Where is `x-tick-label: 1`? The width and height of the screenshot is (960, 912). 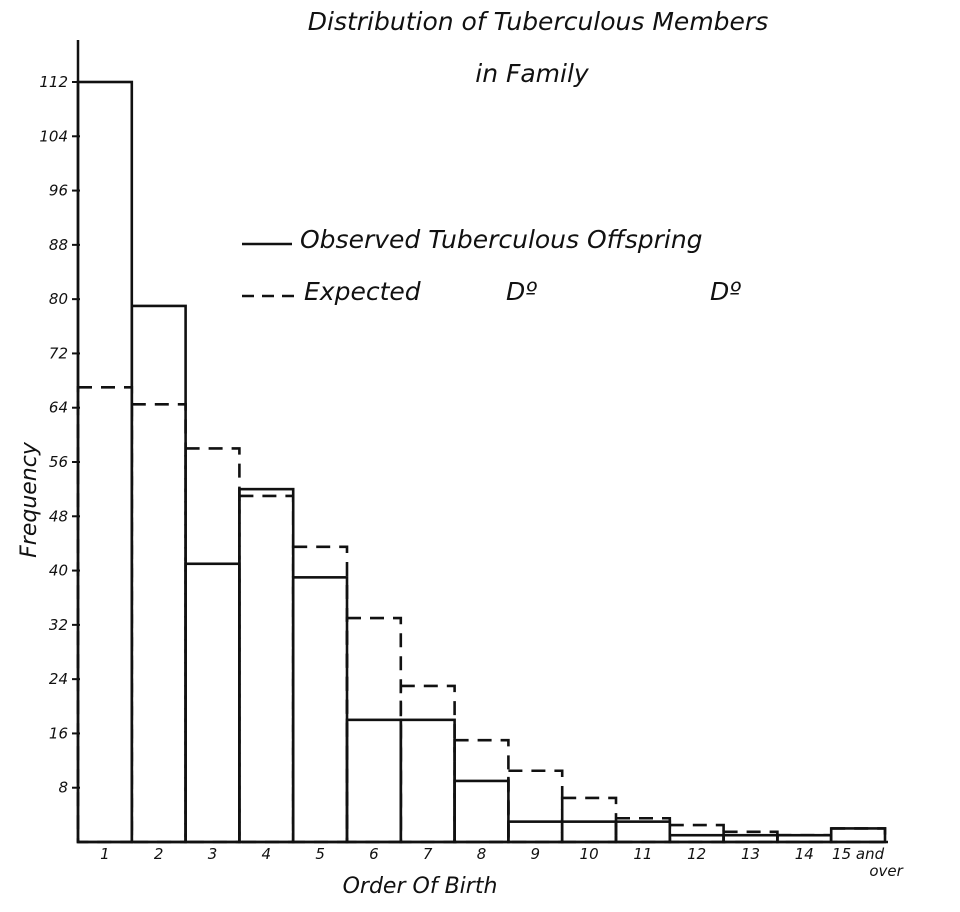
x-tick-label: 1 is located at coordinates (105, 854).